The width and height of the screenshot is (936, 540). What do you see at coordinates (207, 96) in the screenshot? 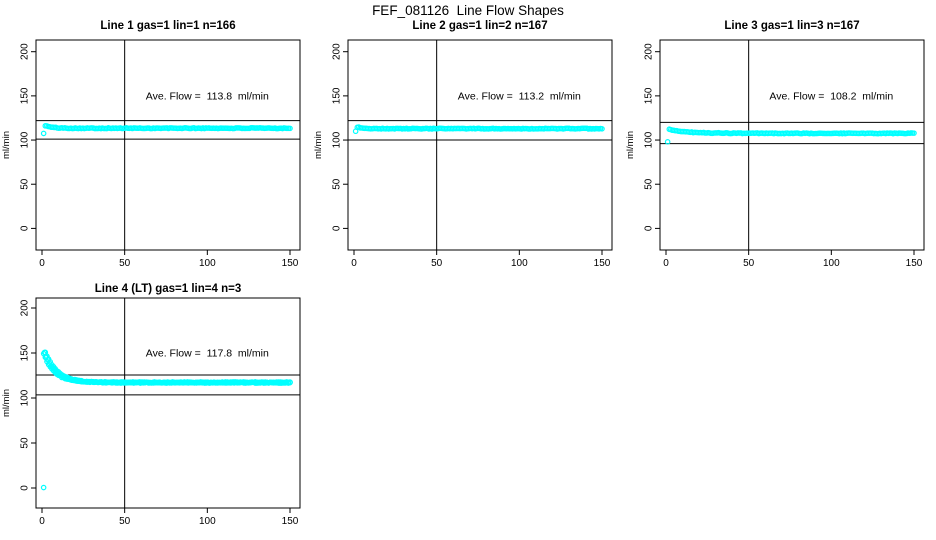
I see `avg-flow-annotation: Ave. Flow = 113.8 ml/min` at bounding box center [207, 96].